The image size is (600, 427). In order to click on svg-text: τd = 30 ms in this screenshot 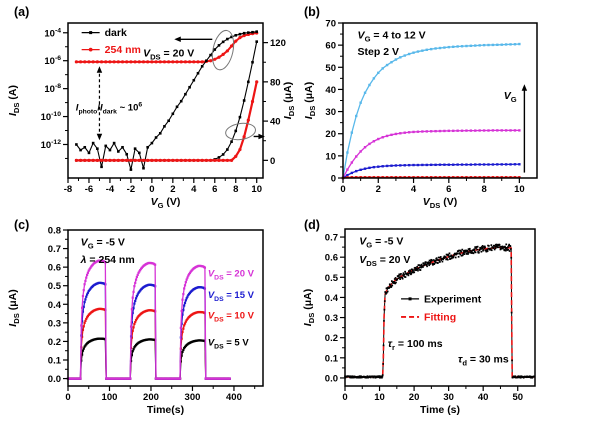, I will do `click(483, 360)`.